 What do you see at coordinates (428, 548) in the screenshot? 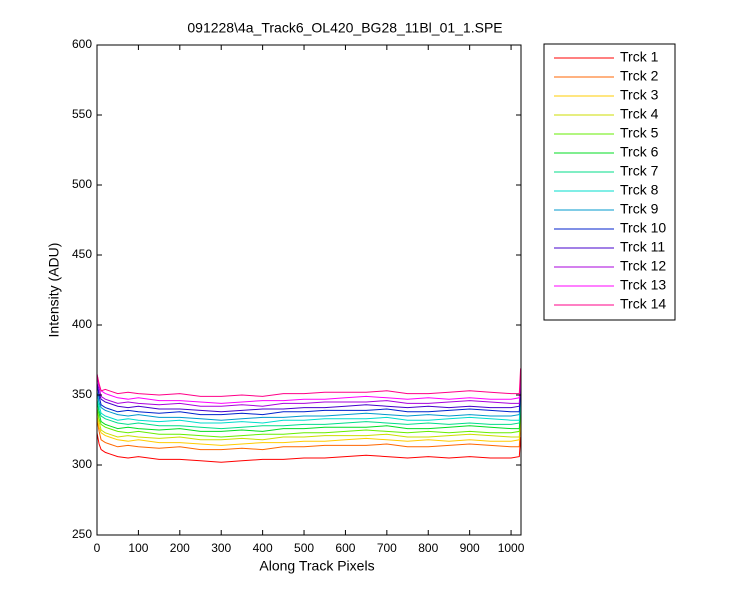
I see `x-tick-label: 800` at bounding box center [428, 548].